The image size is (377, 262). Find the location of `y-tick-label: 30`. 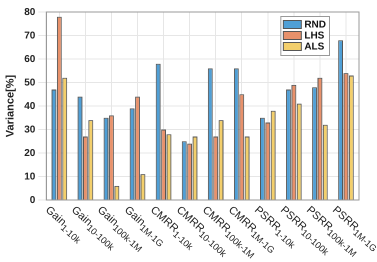

y-tick-label: 30 is located at coordinates (30, 130).